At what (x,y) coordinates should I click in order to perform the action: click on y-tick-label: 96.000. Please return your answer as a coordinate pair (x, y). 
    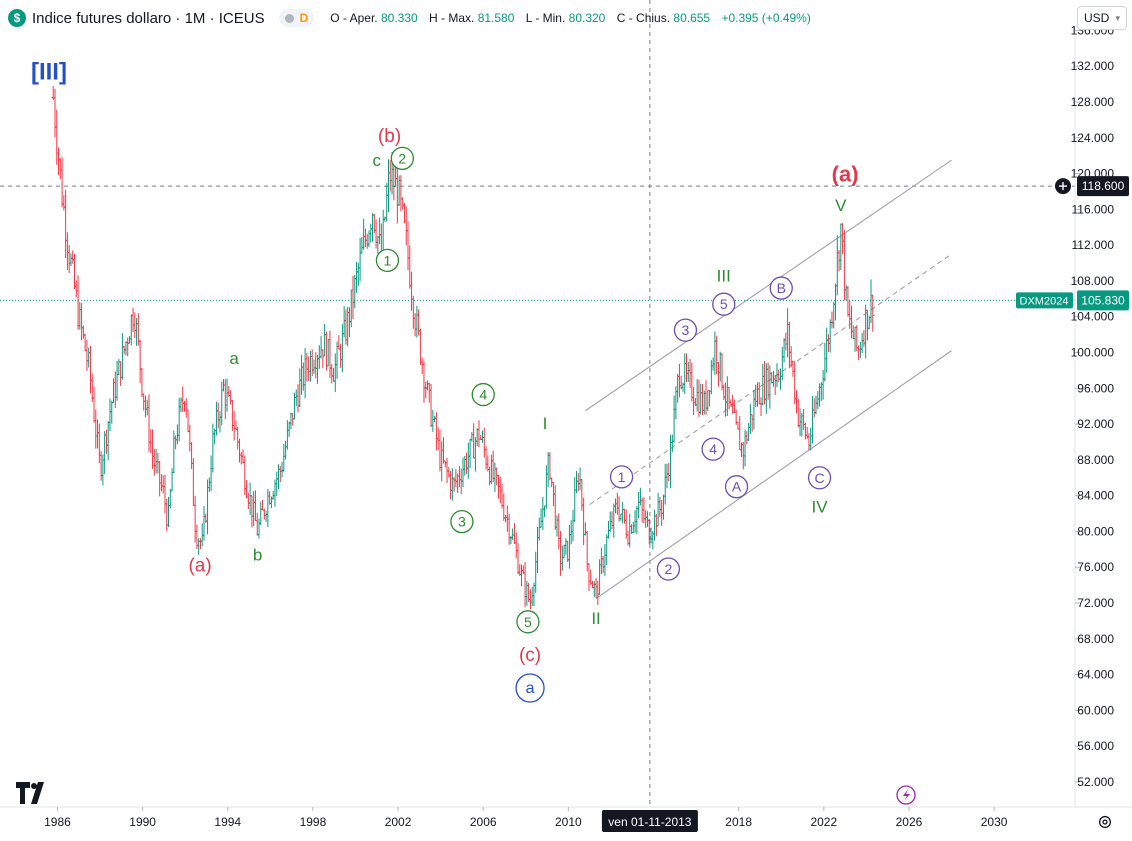
    Looking at the image, I should click on (1095, 388).